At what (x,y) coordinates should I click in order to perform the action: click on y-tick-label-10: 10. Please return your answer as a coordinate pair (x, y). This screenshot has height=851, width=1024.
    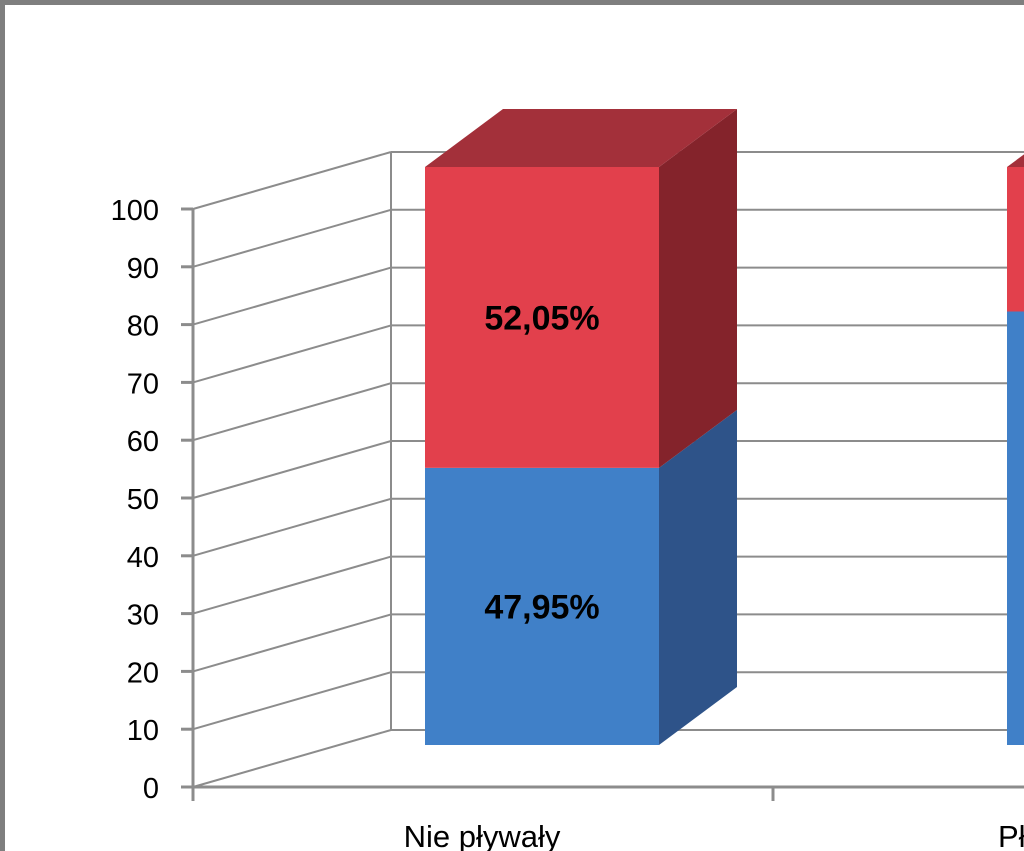
    Looking at the image, I should click on (143, 731).